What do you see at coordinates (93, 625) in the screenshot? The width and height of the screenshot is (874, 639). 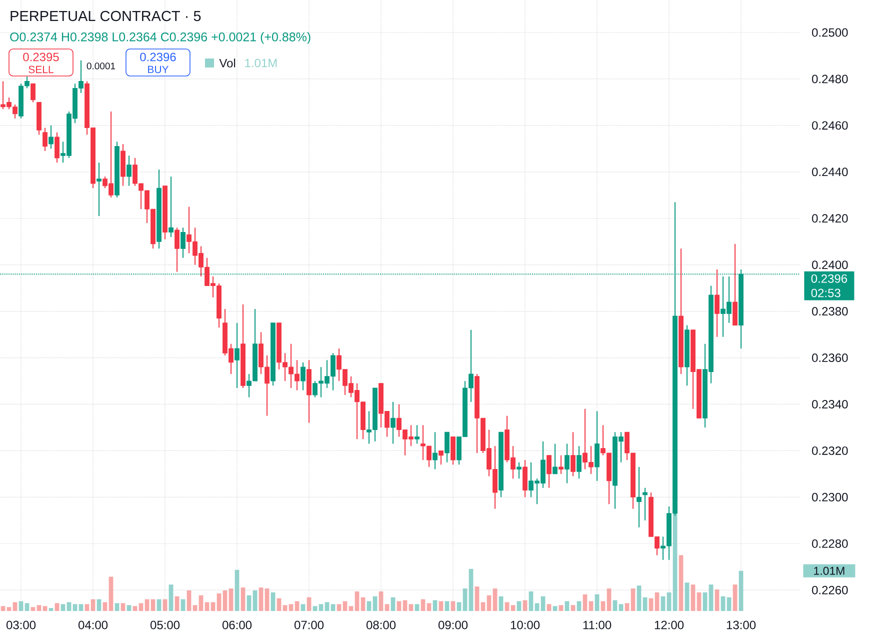 I see `x-tick-label: 04:00` at bounding box center [93, 625].